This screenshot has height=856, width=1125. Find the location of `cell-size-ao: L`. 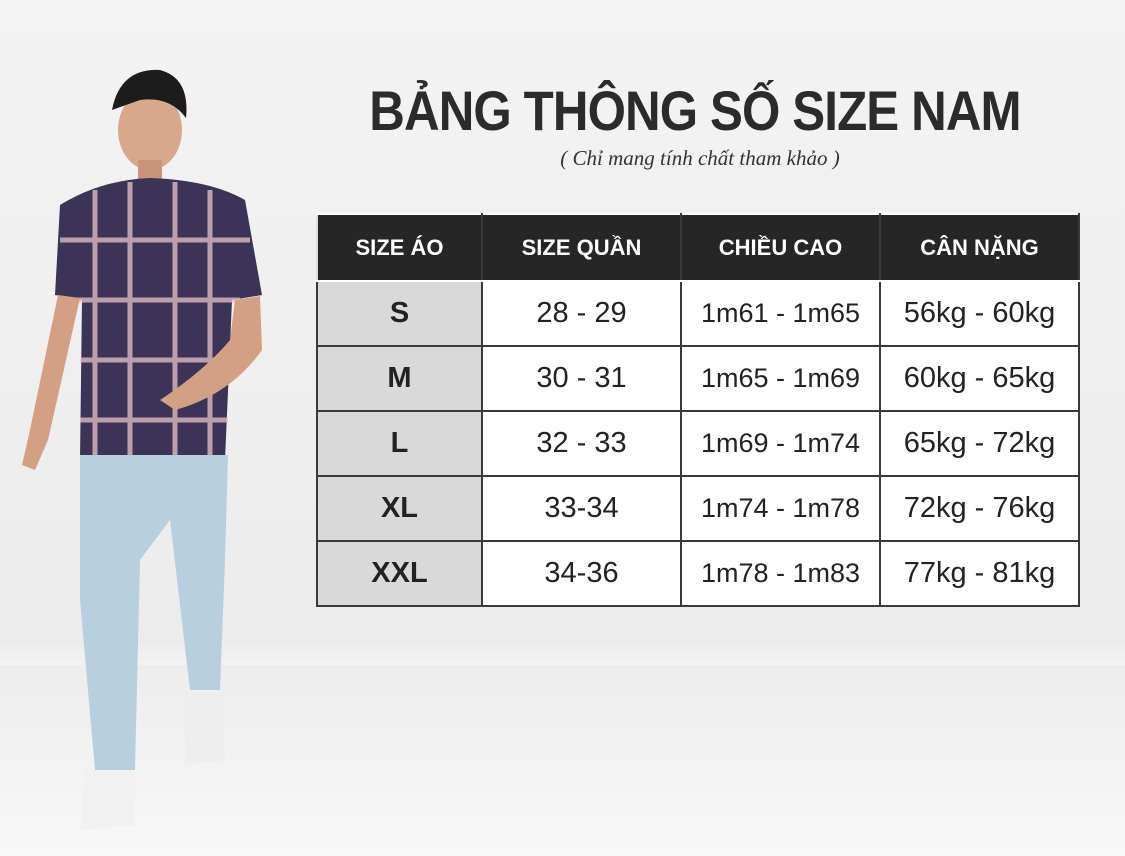

cell-size-ao: L is located at coordinates (399, 443).